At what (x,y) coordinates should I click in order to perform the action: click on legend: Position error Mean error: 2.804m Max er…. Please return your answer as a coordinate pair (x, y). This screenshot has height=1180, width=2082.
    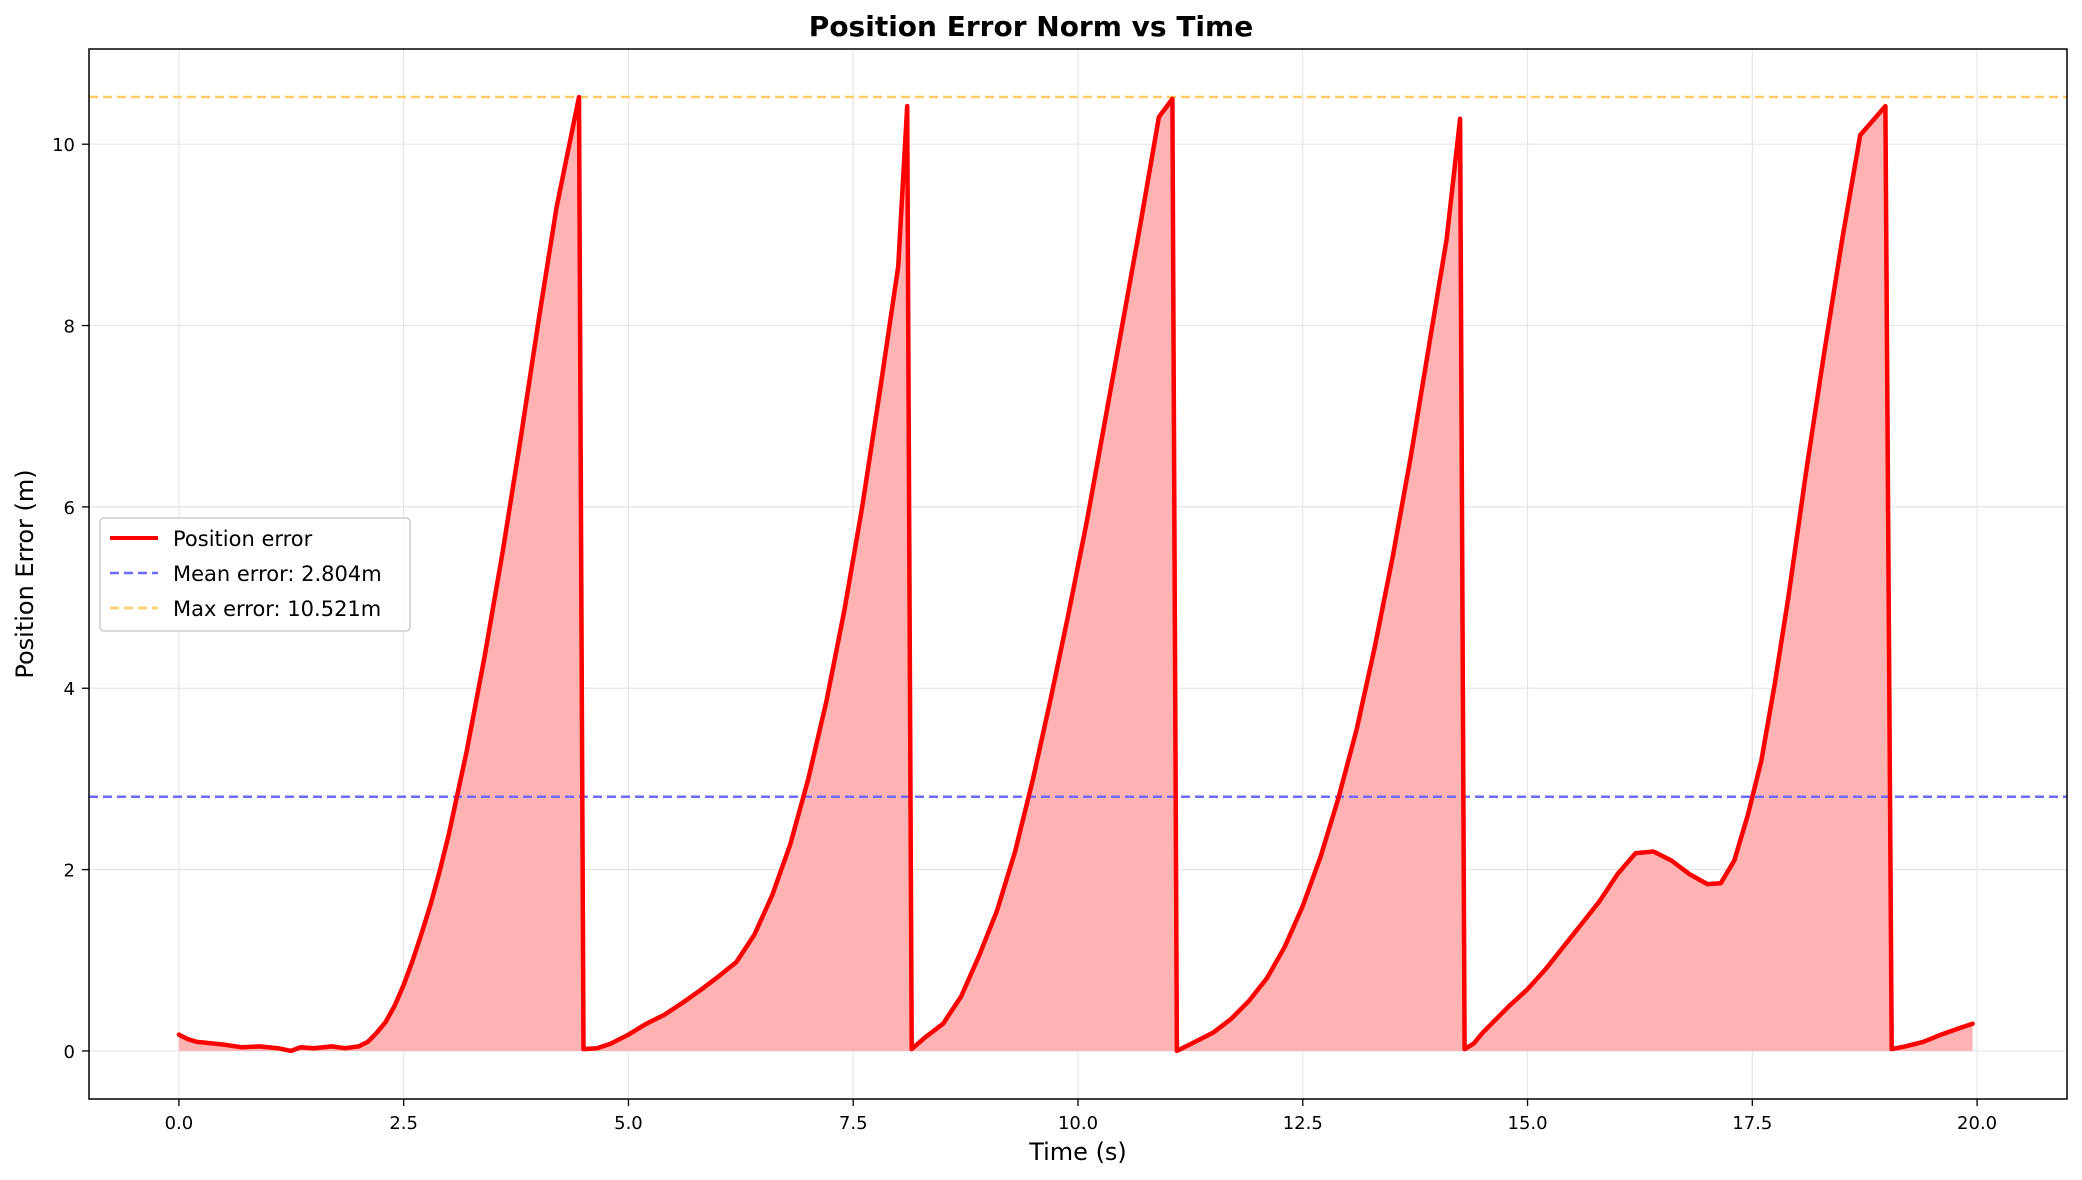
    Looking at the image, I should click on (255, 574).